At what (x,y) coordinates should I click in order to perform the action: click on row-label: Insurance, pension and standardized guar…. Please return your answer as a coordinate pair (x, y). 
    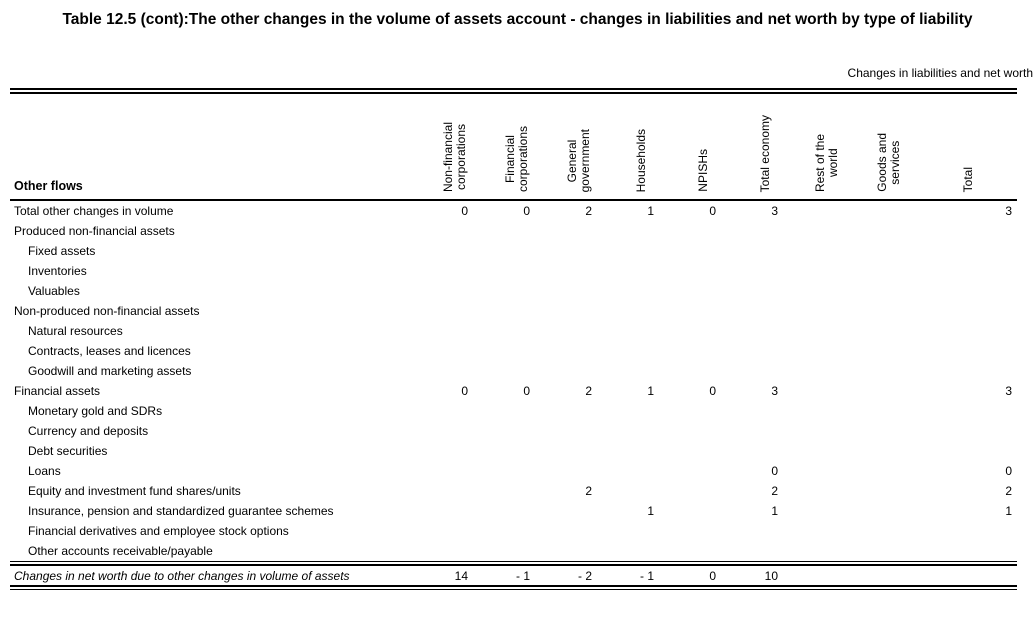
    Looking at the image, I should click on (181, 511).